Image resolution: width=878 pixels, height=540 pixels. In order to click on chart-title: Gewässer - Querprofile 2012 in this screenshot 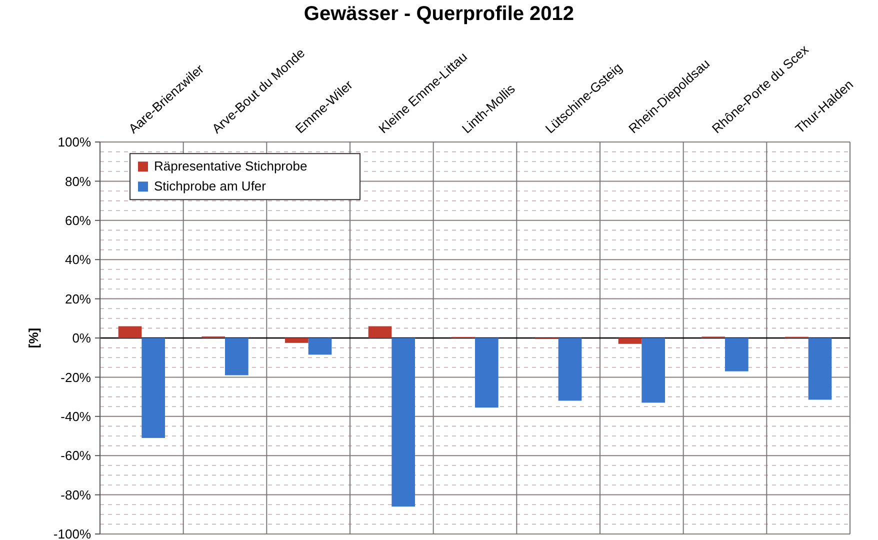, I will do `click(439, 14)`.